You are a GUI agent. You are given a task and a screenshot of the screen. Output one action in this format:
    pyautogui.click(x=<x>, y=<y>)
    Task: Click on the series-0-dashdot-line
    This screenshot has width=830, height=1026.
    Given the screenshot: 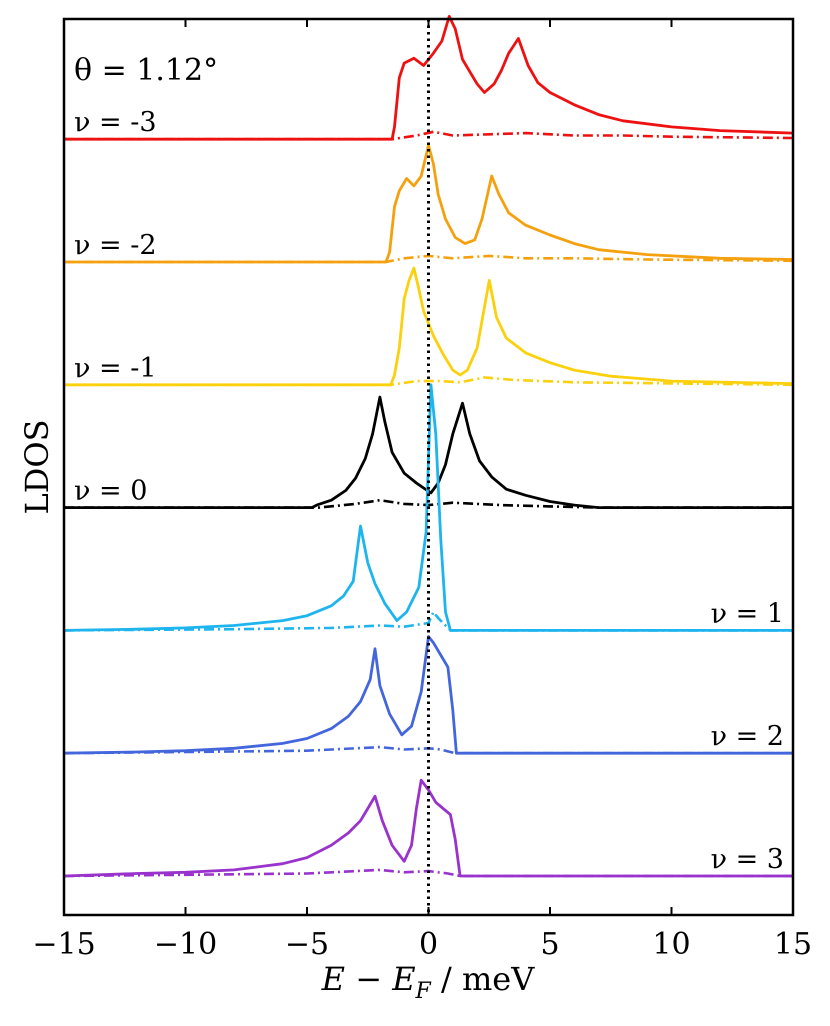 What is the action you would take?
    pyautogui.click(x=429, y=135)
    